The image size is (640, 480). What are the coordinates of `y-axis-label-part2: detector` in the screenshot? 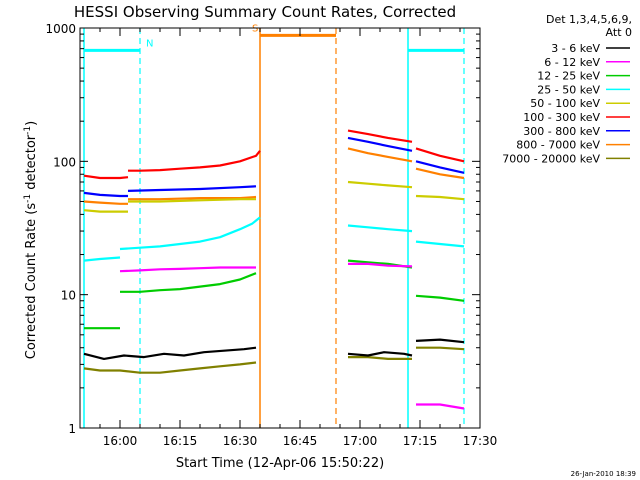 It's located at (31, 164).